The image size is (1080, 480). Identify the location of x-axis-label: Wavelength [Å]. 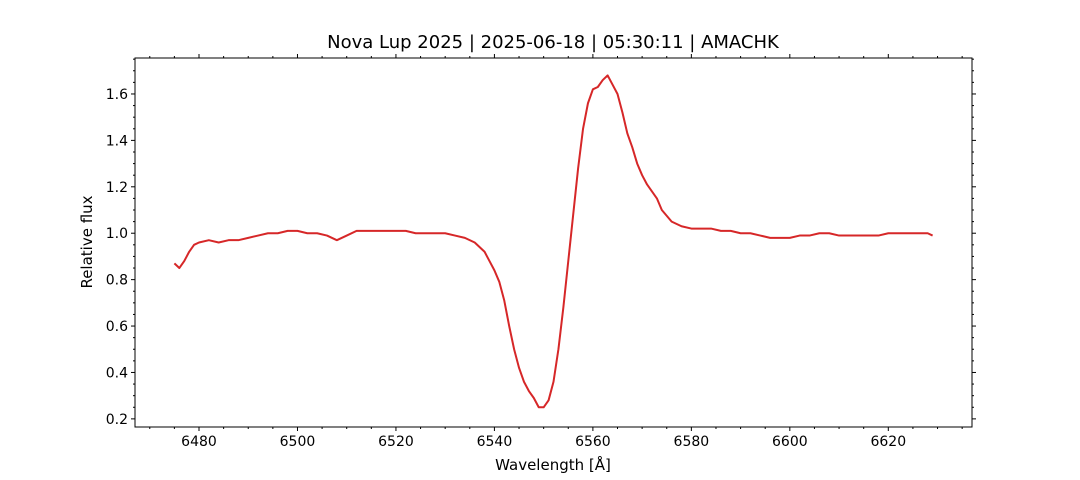
(553, 464).